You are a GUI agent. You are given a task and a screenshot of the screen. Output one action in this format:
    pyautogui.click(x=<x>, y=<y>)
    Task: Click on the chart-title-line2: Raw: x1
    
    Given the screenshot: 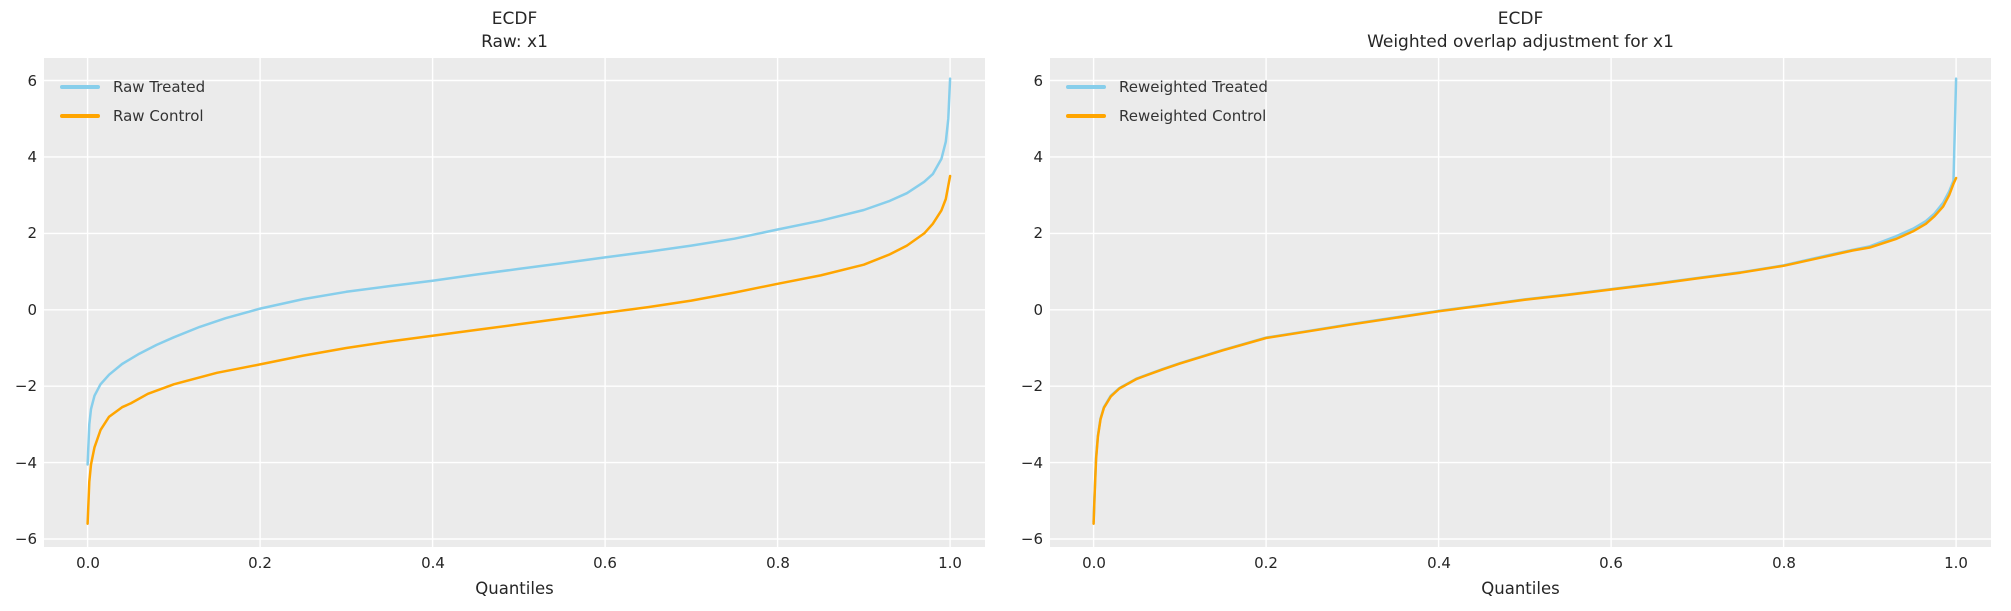 What is the action you would take?
    pyautogui.click(x=514, y=42)
    